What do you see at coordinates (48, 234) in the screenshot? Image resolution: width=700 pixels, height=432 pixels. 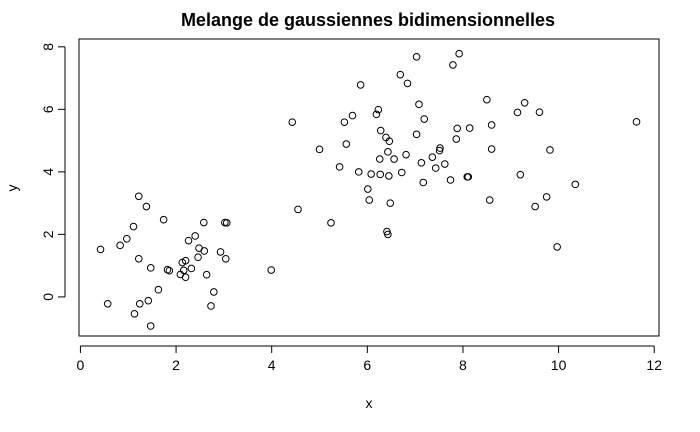 I see `y-tick-label: 2` at bounding box center [48, 234].